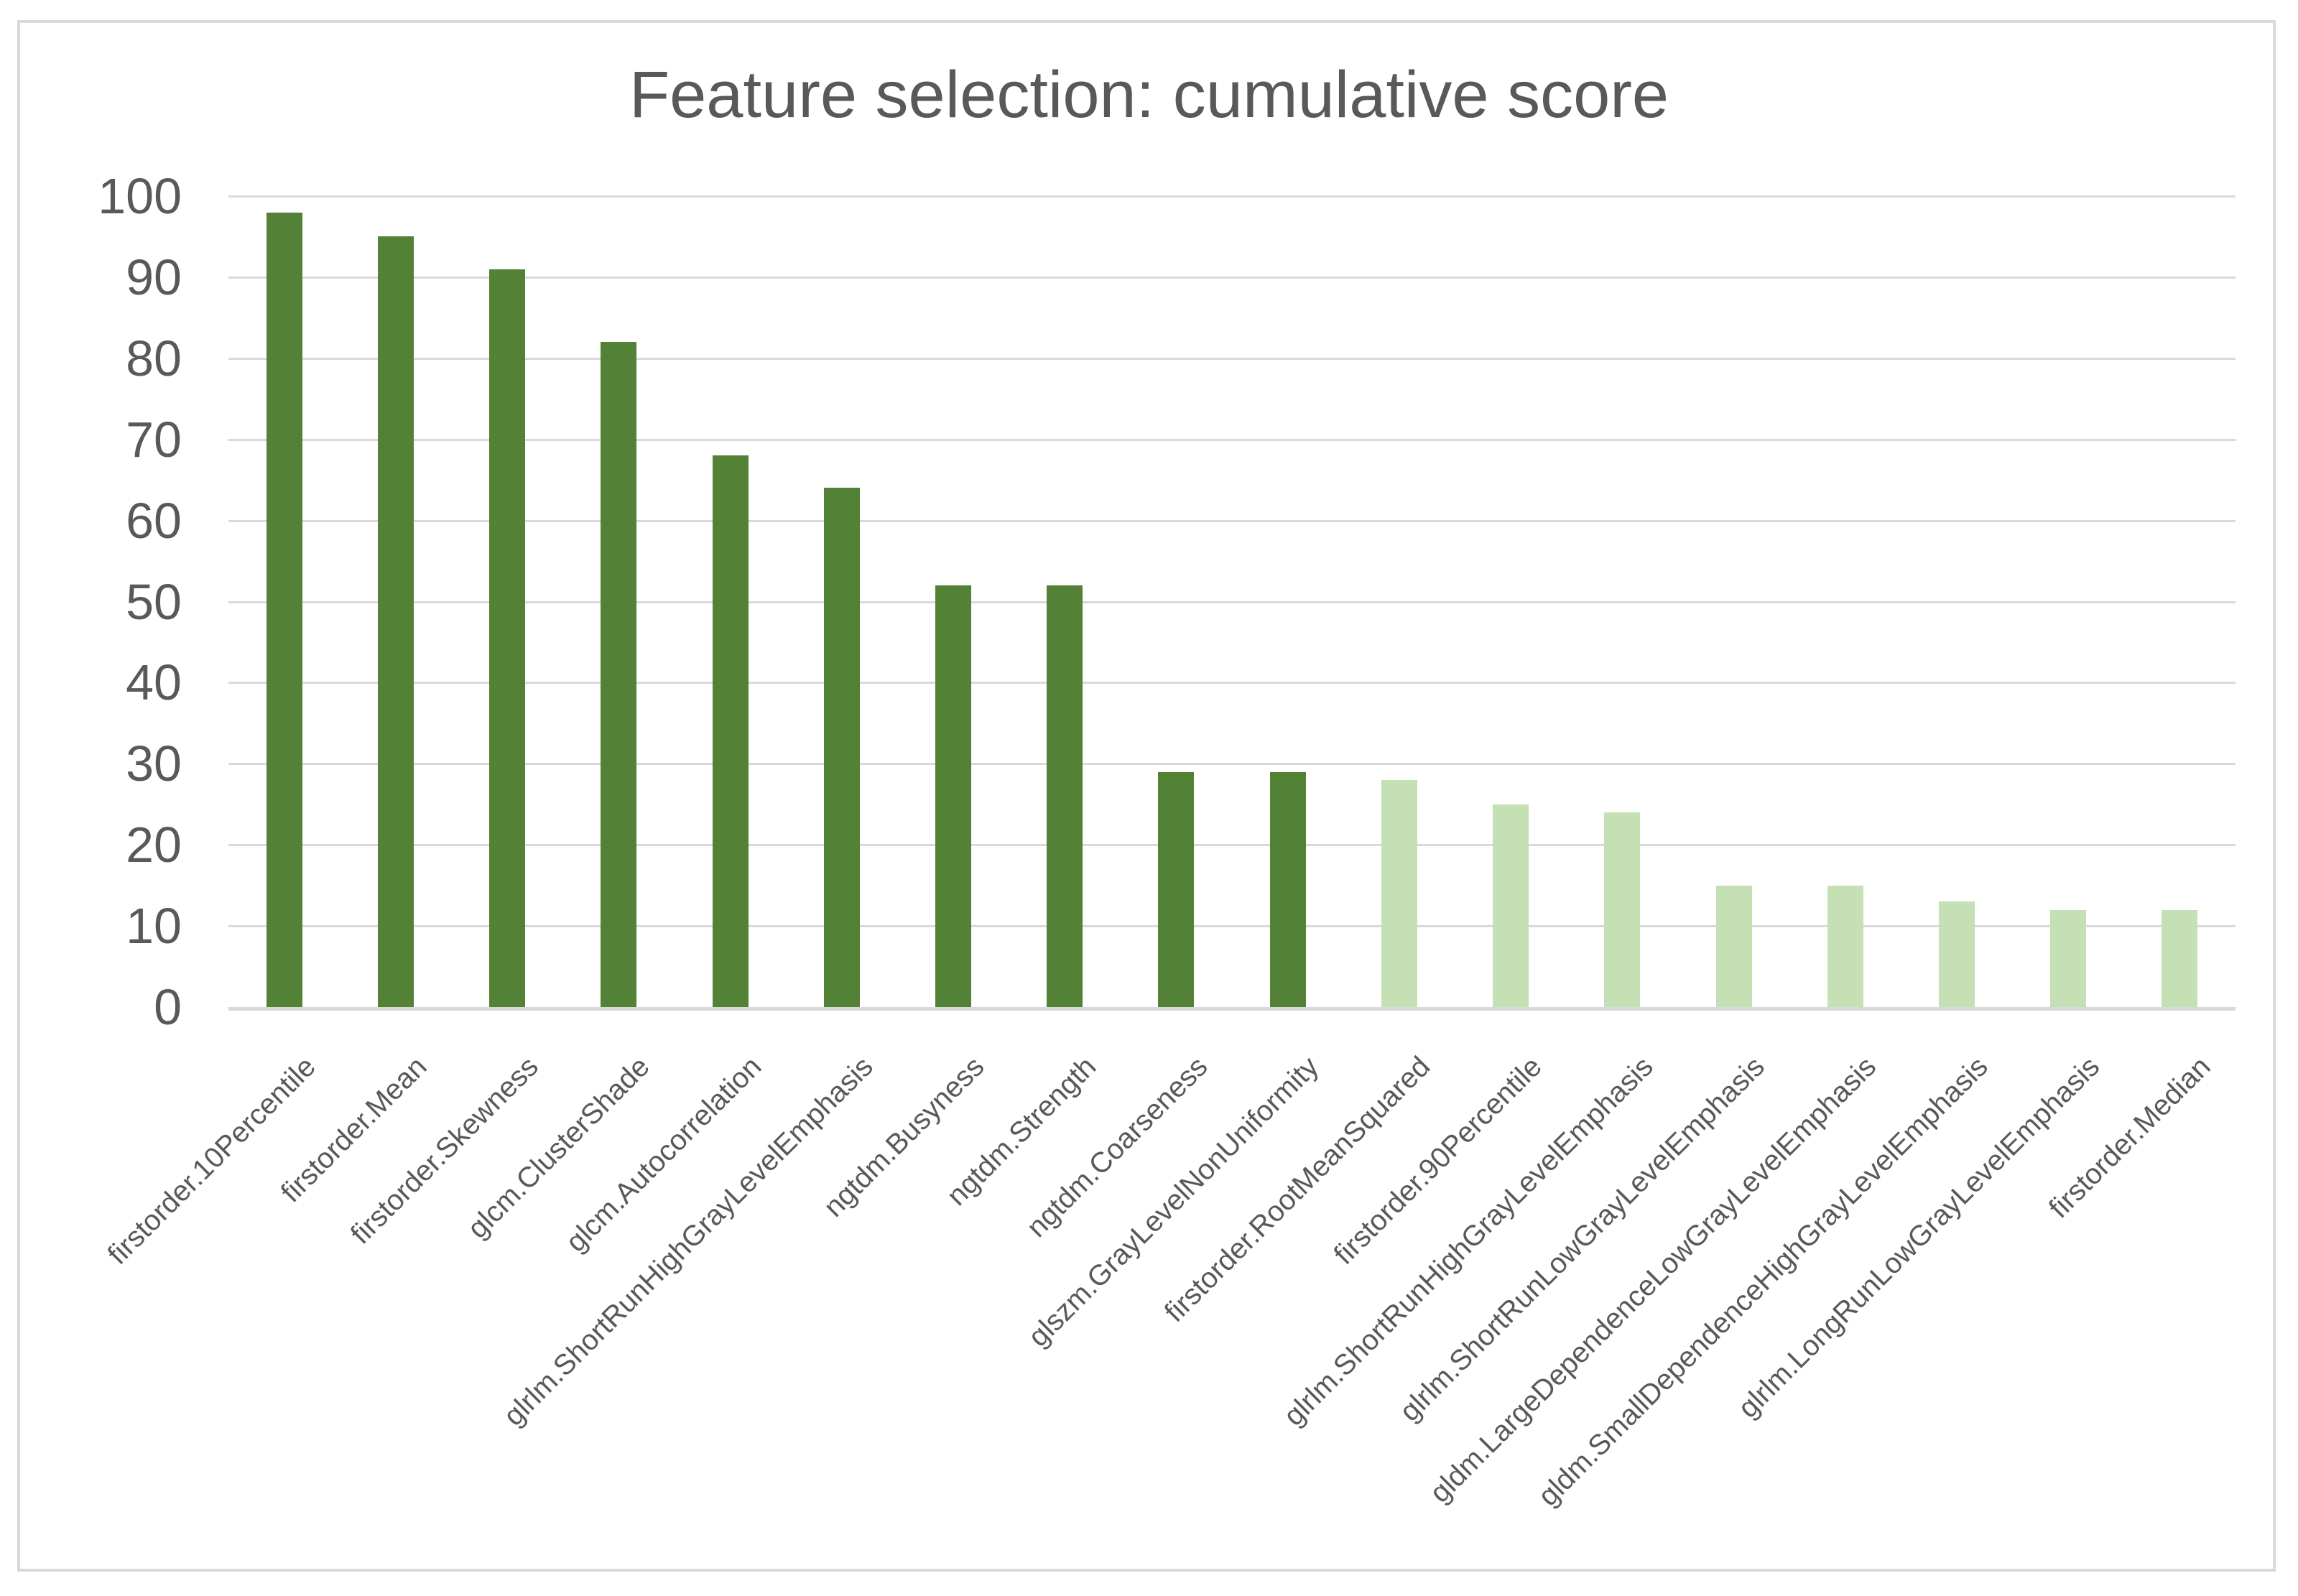  What do you see at coordinates (154, 520) in the screenshot?
I see `y-tick-label: 60` at bounding box center [154, 520].